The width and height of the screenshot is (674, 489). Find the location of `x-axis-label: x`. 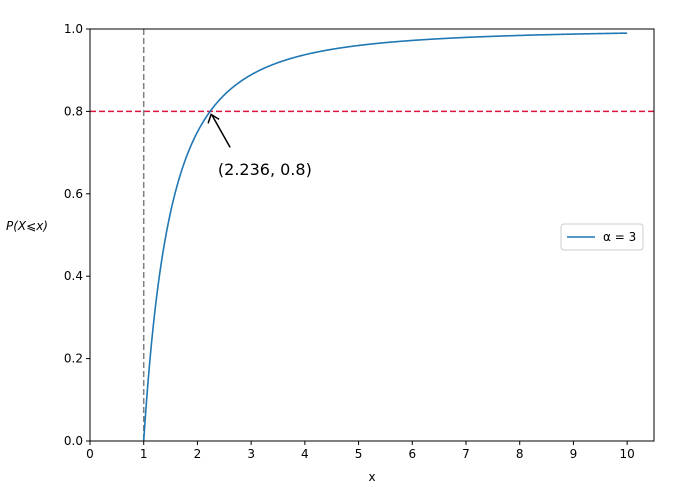

x-axis-label: x is located at coordinates (371, 477).